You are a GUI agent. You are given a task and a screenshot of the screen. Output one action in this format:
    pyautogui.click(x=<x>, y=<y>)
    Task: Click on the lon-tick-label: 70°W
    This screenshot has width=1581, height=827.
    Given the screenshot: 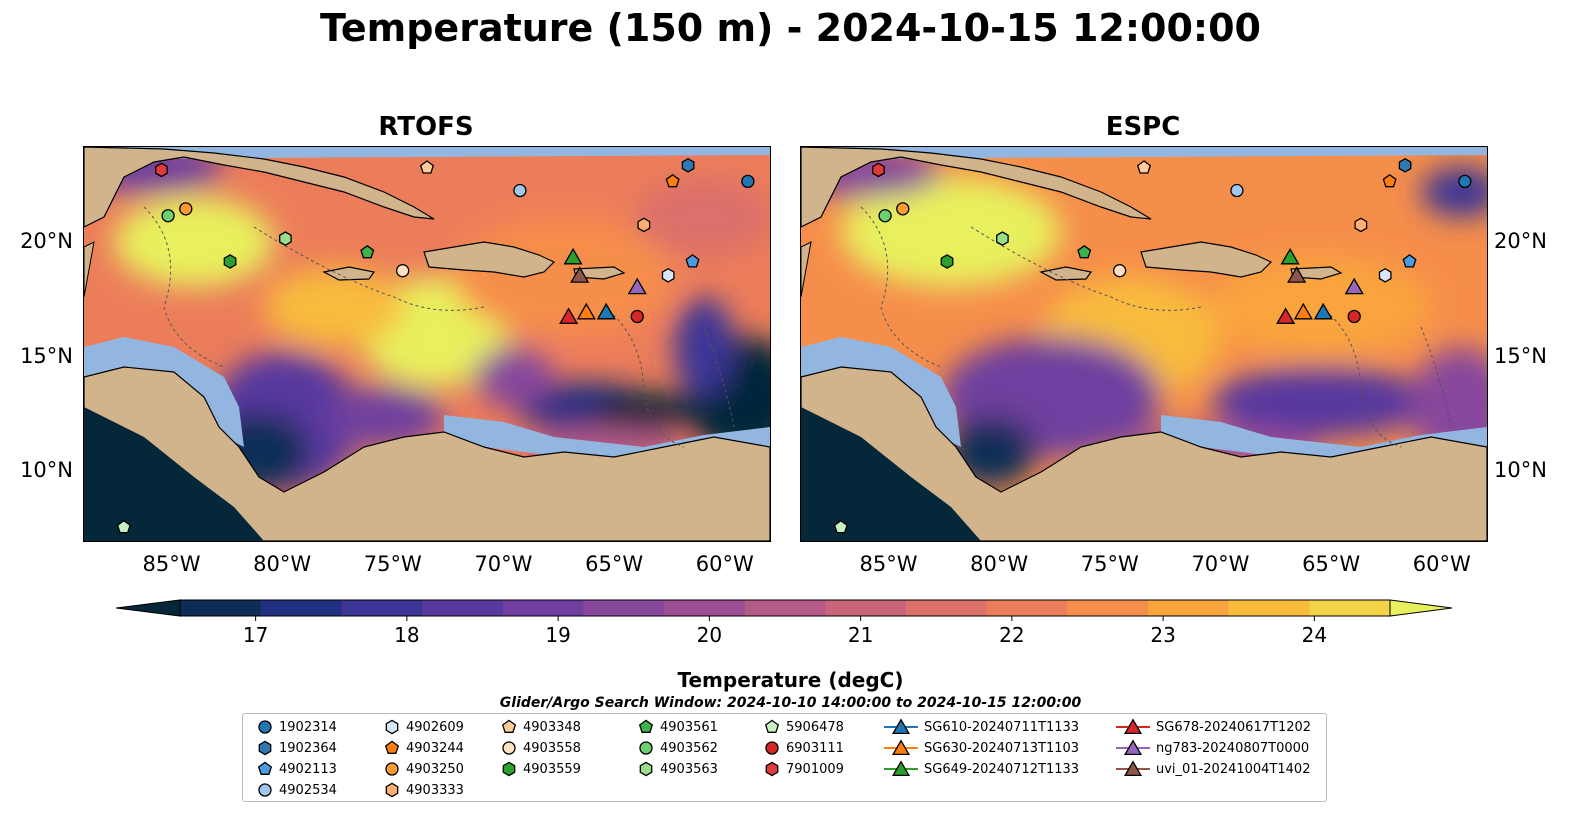 What is the action you would take?
    pyautogui.click(x=503, y=564)
    